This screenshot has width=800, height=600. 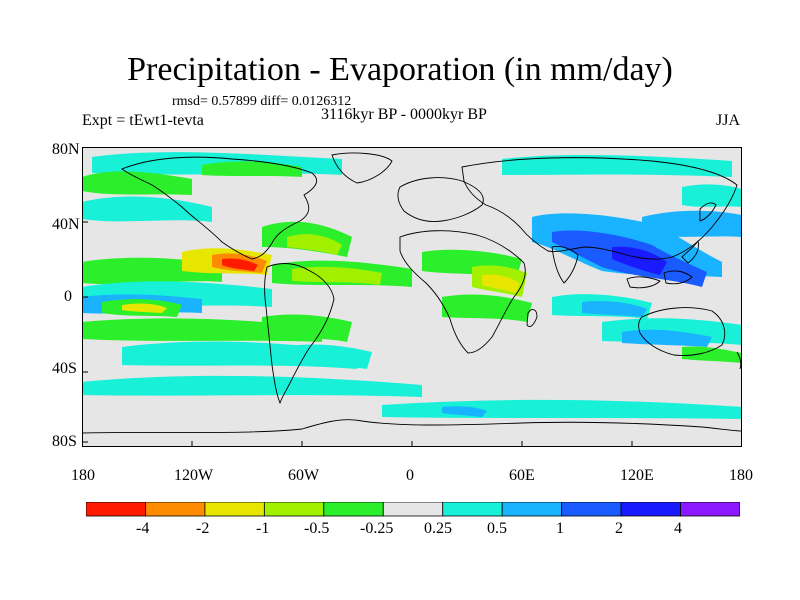 I want to click on coast-antarctica, so click(x=412, y=426).